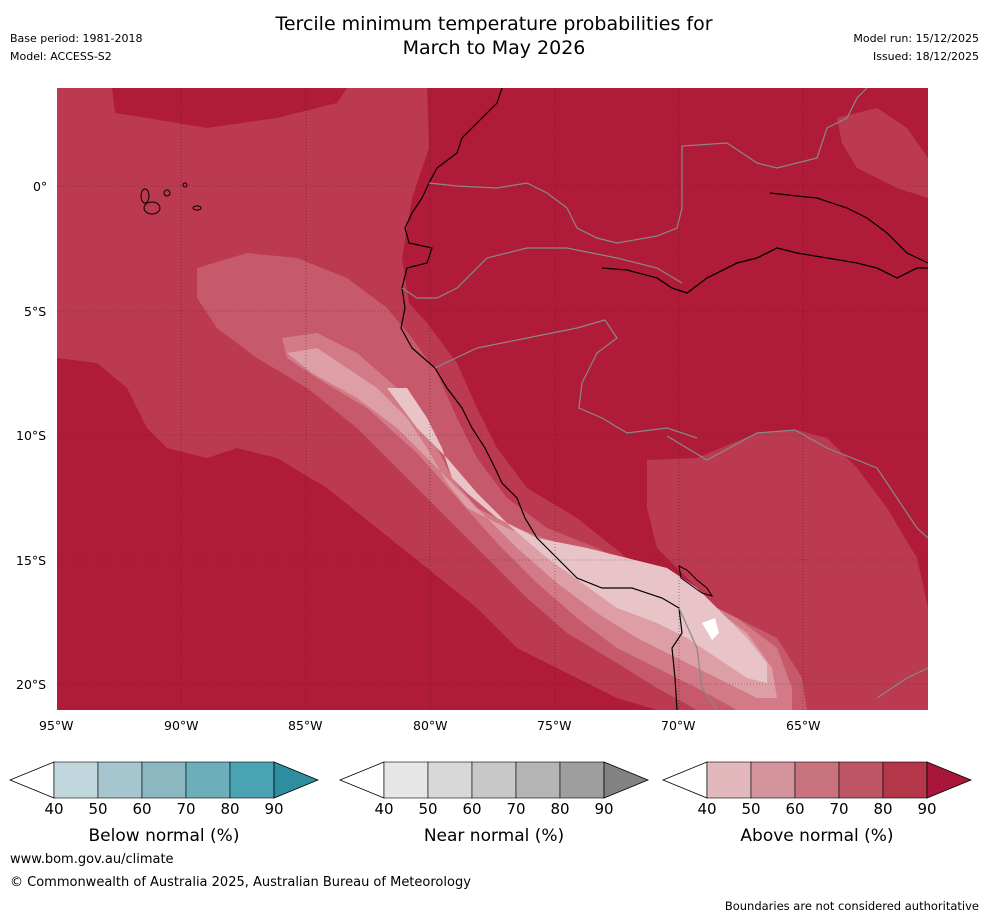  I want to click on legend-above-label: Above normal (%), so click(817, 836).